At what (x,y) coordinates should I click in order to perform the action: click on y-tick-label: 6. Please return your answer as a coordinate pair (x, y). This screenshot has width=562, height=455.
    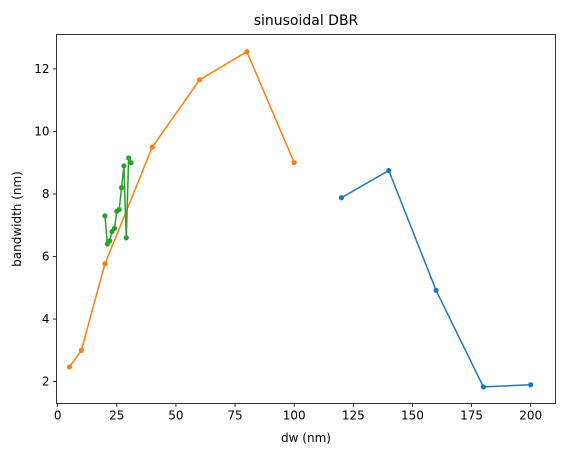
    Looking at the image, I should click on (46, 257).